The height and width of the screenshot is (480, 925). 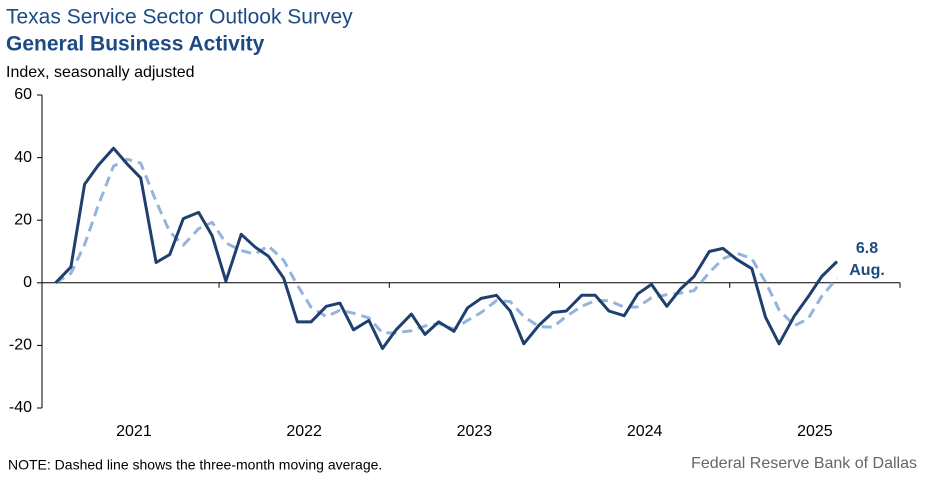 What do you see at coordinates (23, 157) in the screenshot?
I see `y-tick-label: 40` at bounding box center [23, 157].